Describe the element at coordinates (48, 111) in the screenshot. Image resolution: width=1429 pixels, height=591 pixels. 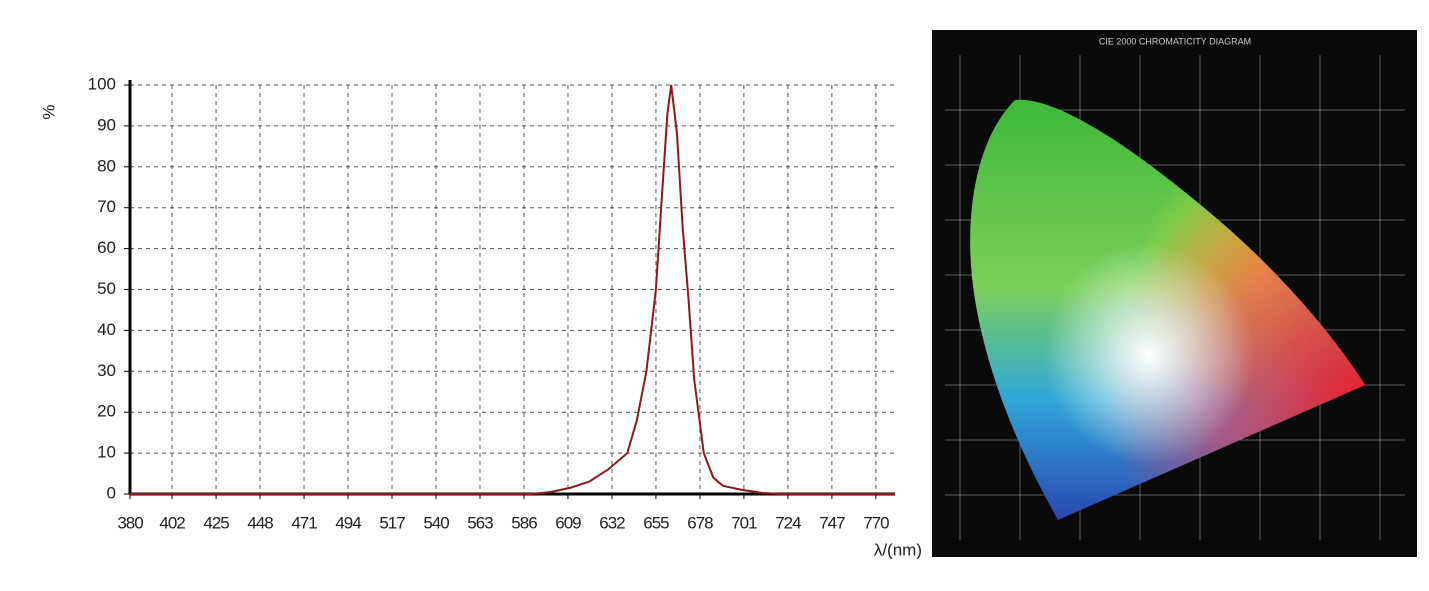
I see `y-axis-label: %` at that location.